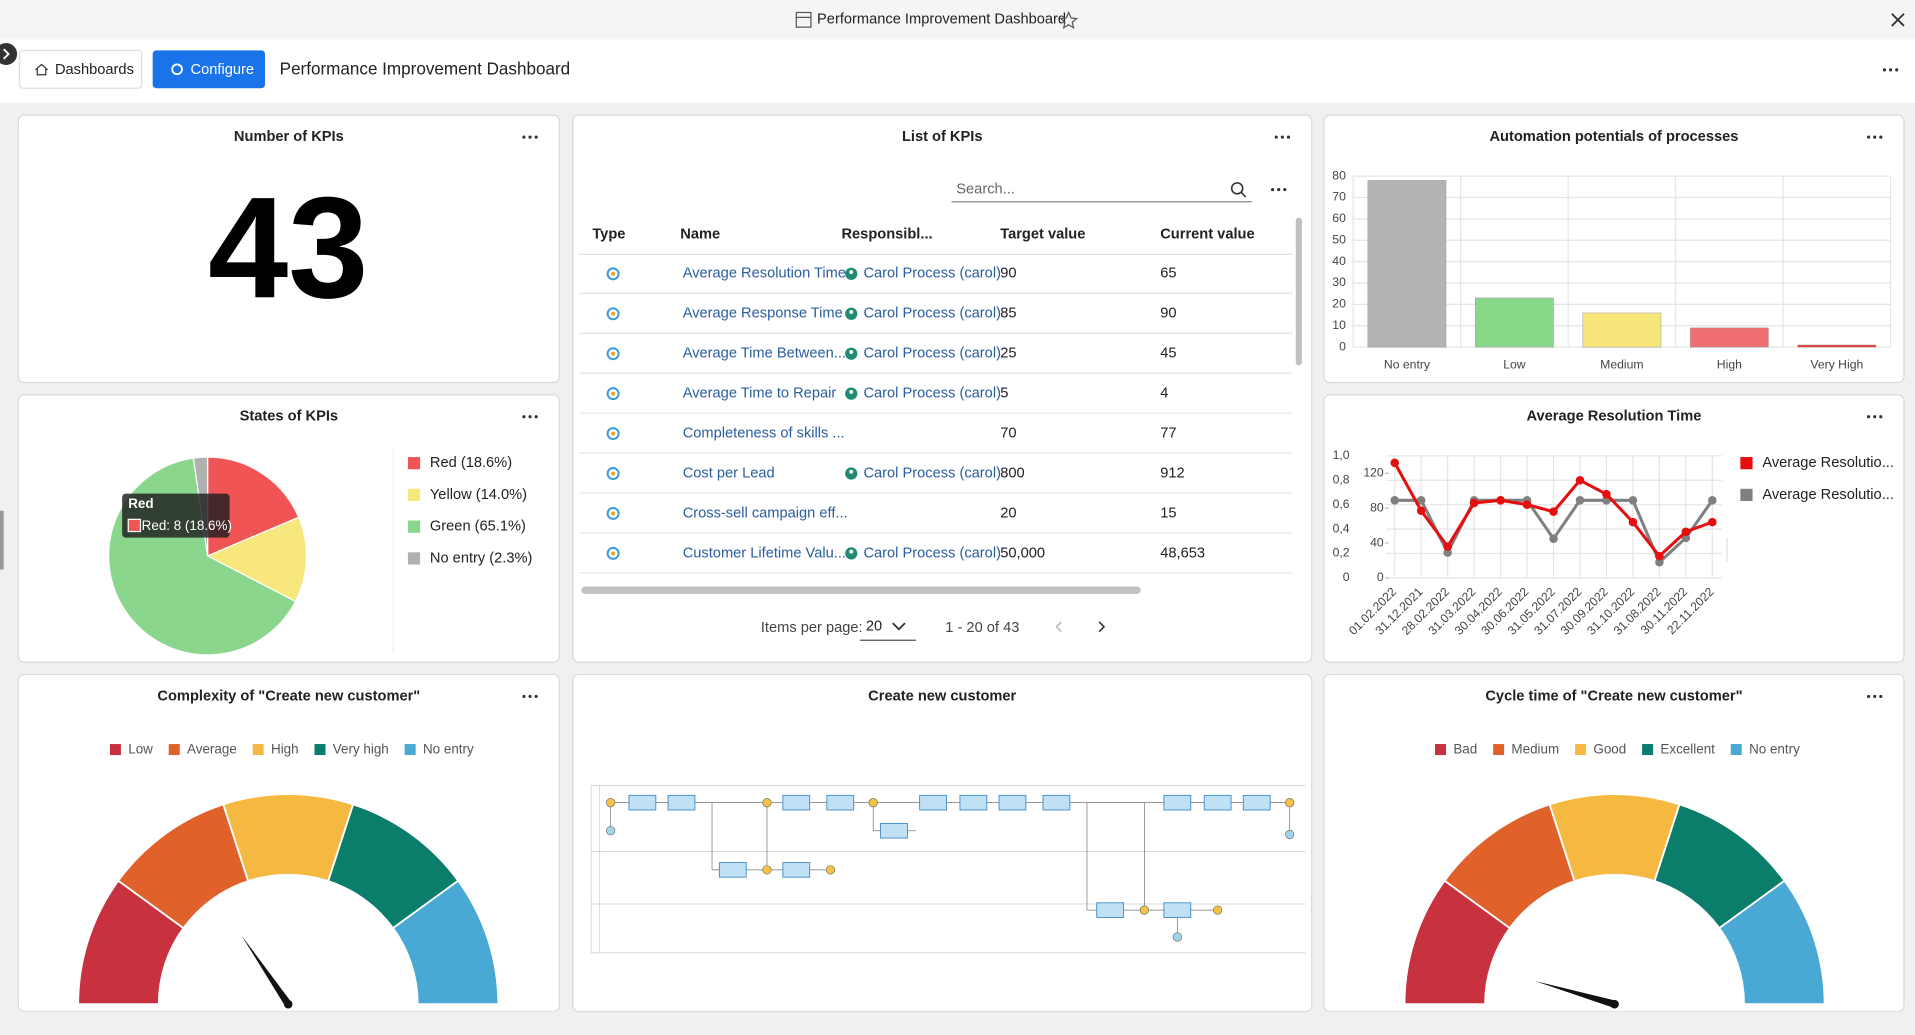 The width and height of the screenshot is (1915, 1035). I want to click on kpi-current: 90, so click(1168, 314).